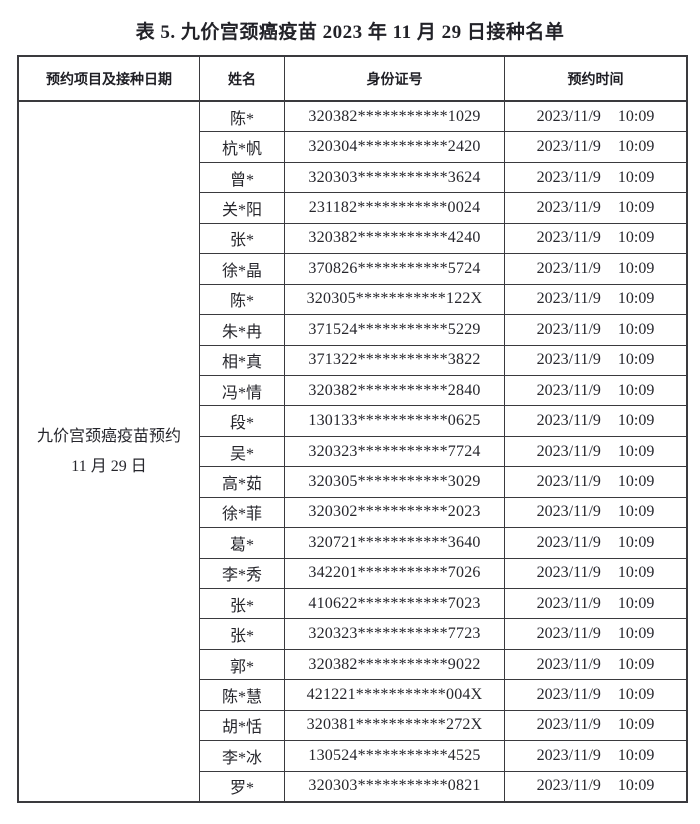  I want to click on id-number-cell: 320382***********9022, so click(395, 664).